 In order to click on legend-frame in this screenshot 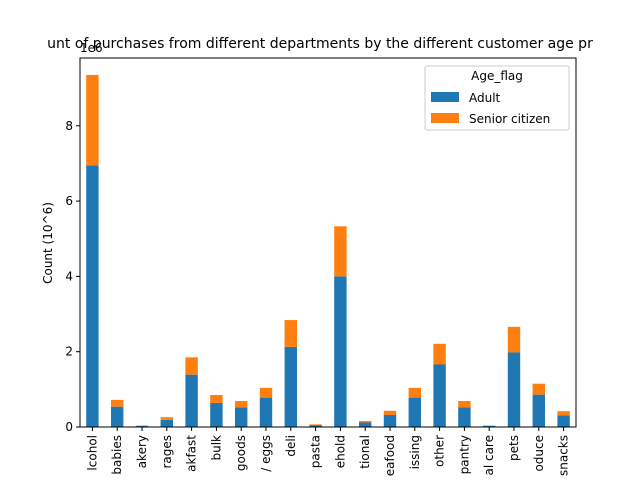, I will do `click(497, 98)`.